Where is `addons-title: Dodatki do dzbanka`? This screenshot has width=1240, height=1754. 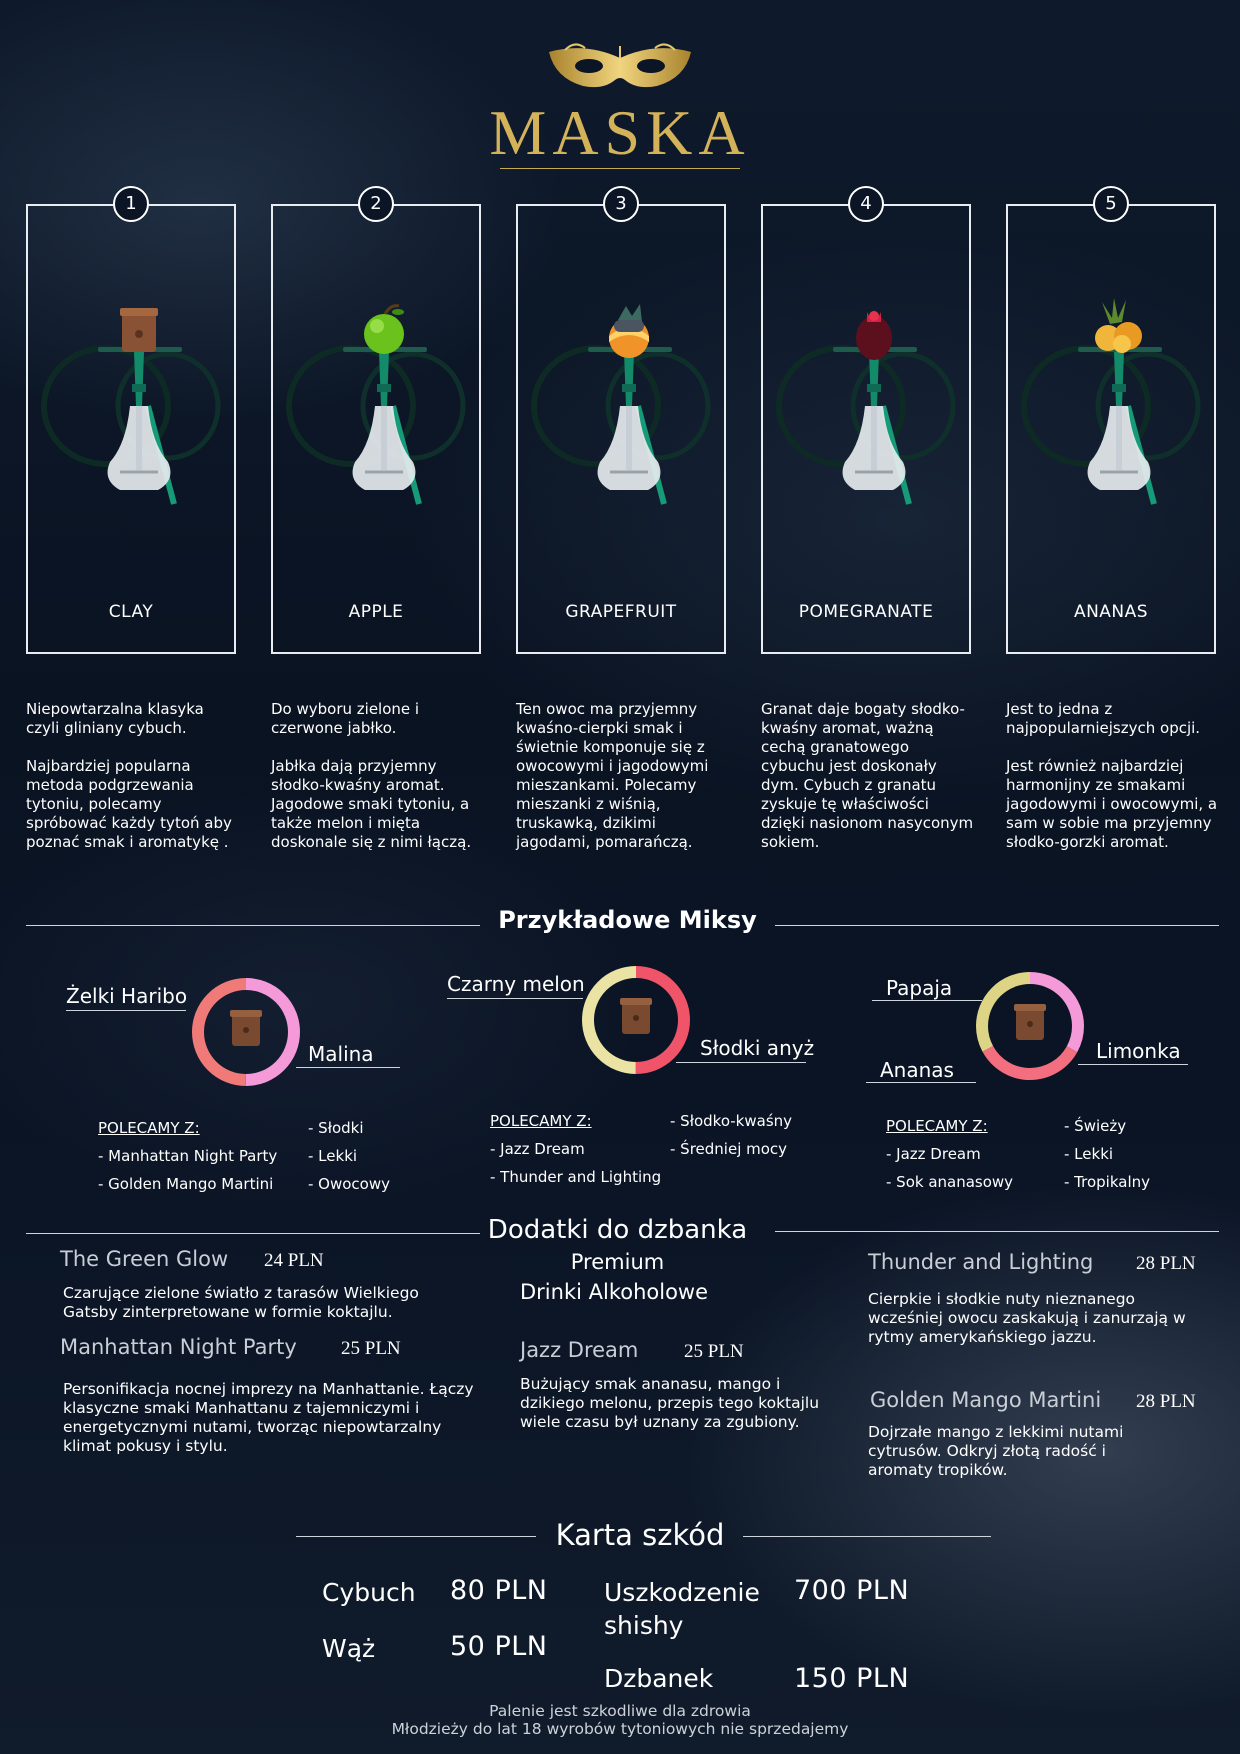 addons-title: Dodatki do dzbanka is located at coordinates (617, 1230).